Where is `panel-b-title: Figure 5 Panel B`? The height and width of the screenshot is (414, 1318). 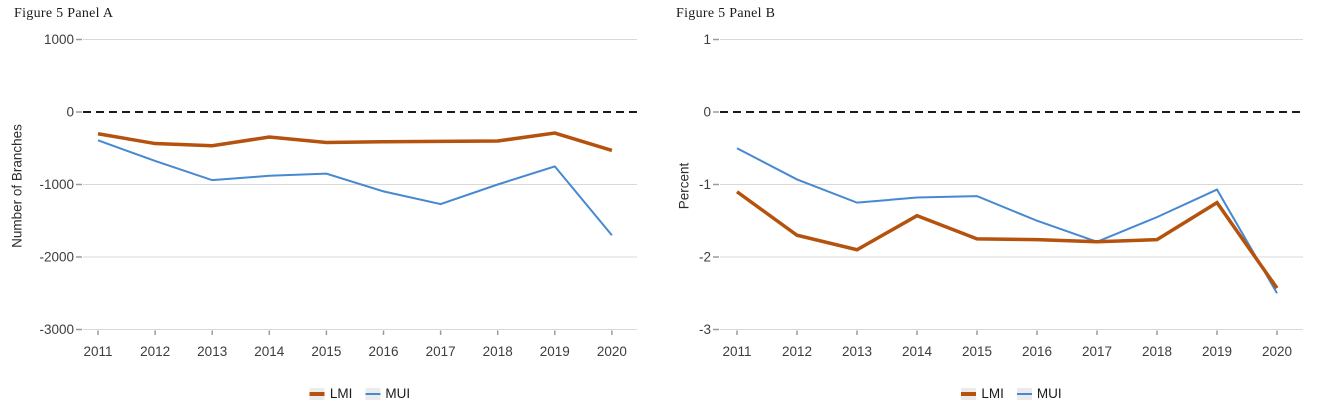
panel-b-title: Figure 5 Panel B is located at coordinates (726, 13).